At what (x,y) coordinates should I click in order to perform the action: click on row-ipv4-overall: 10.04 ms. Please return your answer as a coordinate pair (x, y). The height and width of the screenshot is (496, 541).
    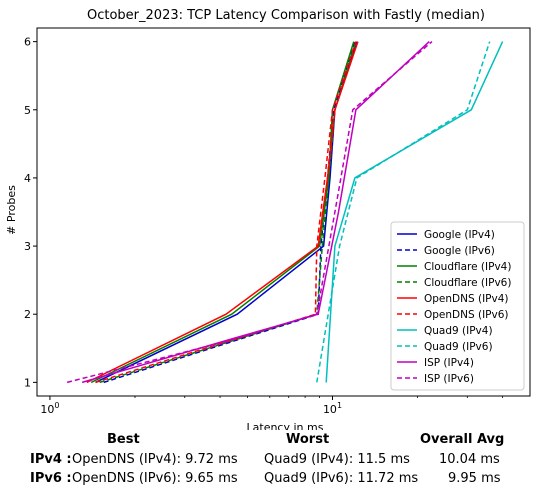
    Looking at the image, I should click on (469, 459).